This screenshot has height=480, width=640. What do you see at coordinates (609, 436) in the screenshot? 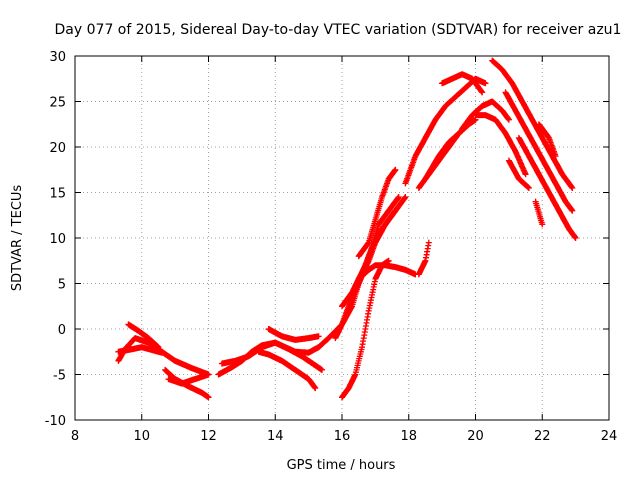
I see `x-tick-label: 24` at bounding box center [609, 436].